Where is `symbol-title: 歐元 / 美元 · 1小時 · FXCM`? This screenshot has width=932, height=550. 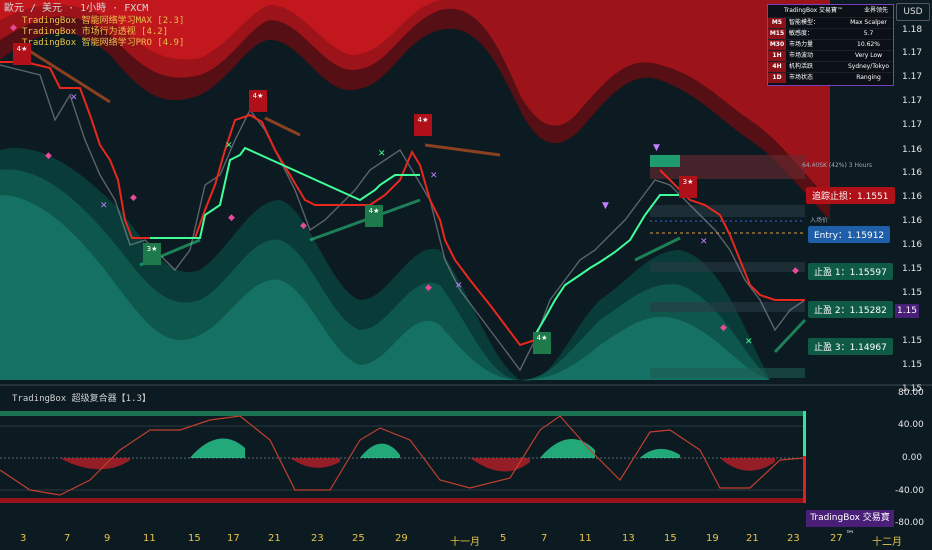
symbol-title: 歐元 / 美元 · 1小時 · FXCM is located at coordinates (76, 8).